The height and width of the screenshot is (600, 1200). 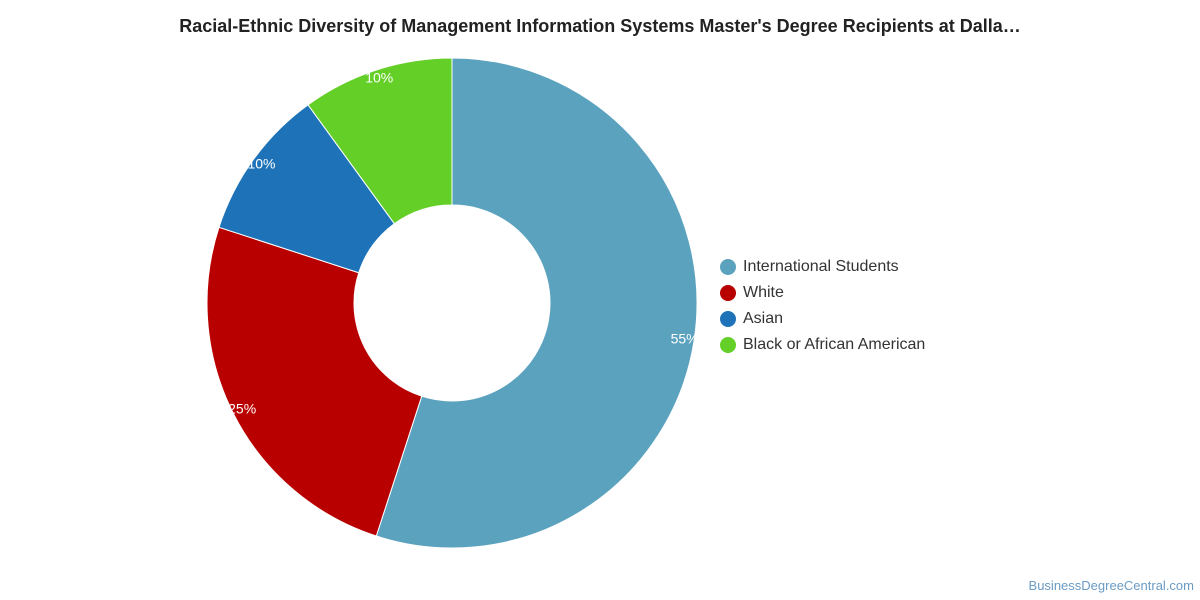 I want to click on legend-item: Black or African American, so click(x=822, y=345).